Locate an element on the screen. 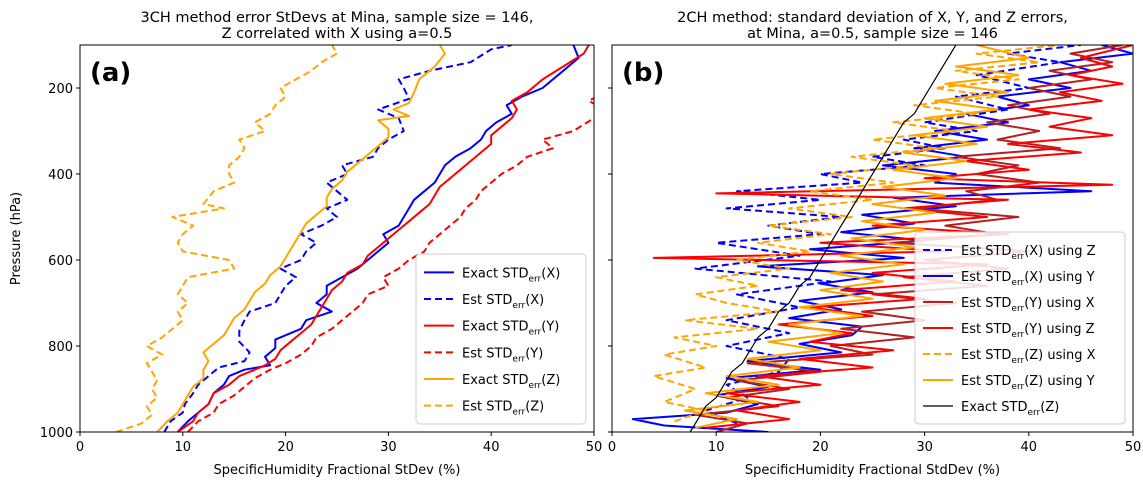  chart-title-line: Z correlated with X using a=0.5 is located at coordinates (337, 34).